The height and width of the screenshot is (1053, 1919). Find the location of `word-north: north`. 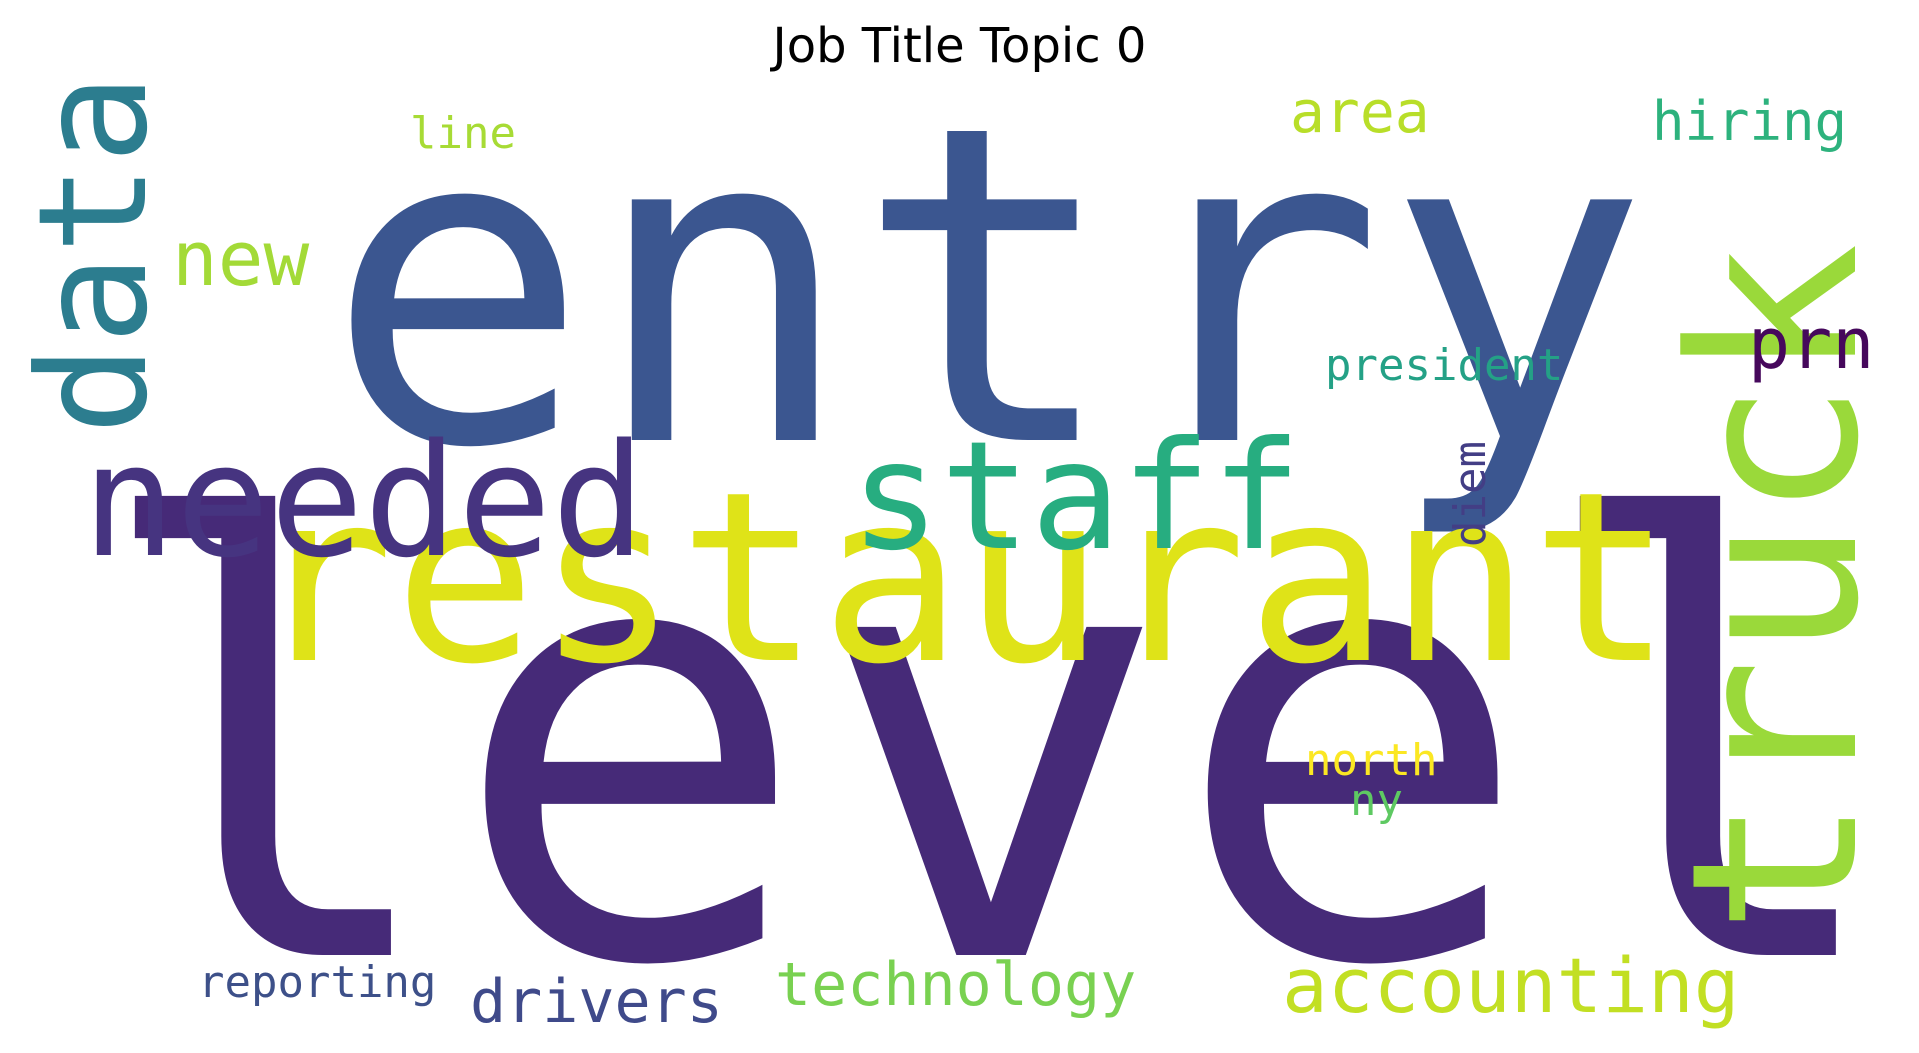

word-north: north is located at coordinates (1371, 760).